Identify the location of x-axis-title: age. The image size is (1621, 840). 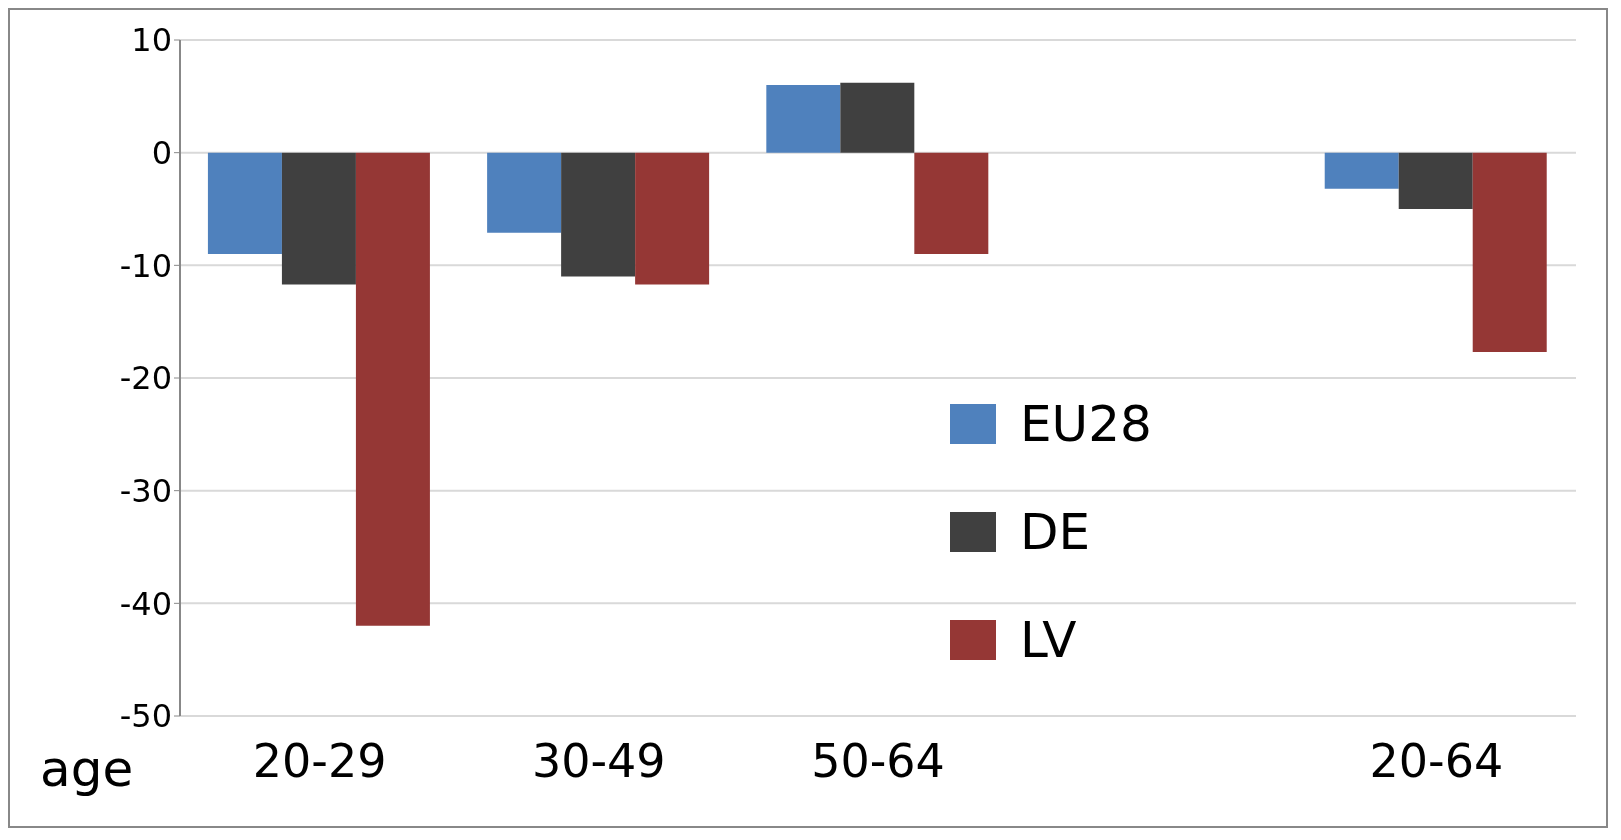
(87, 769).